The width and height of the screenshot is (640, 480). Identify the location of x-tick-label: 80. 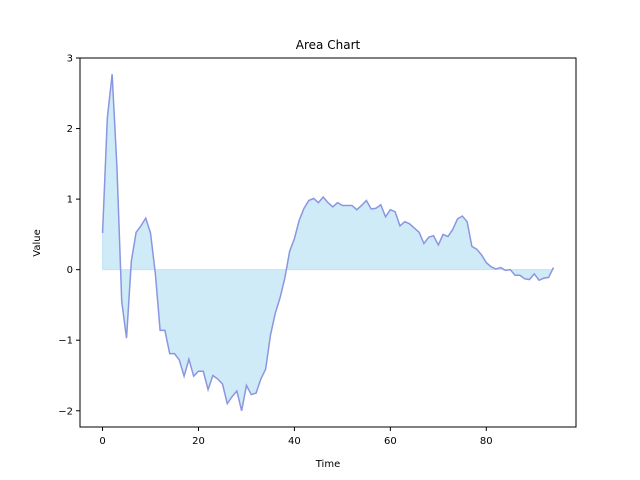
(486, 441).